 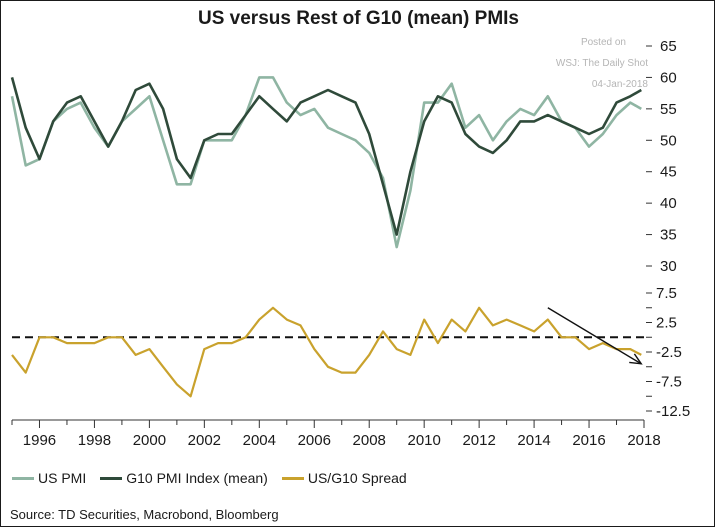 What do you see at coordinates (668, 46) in the screenshot?
I see `y-tick-label-top-65: 65` at bounding box center [668, 46].